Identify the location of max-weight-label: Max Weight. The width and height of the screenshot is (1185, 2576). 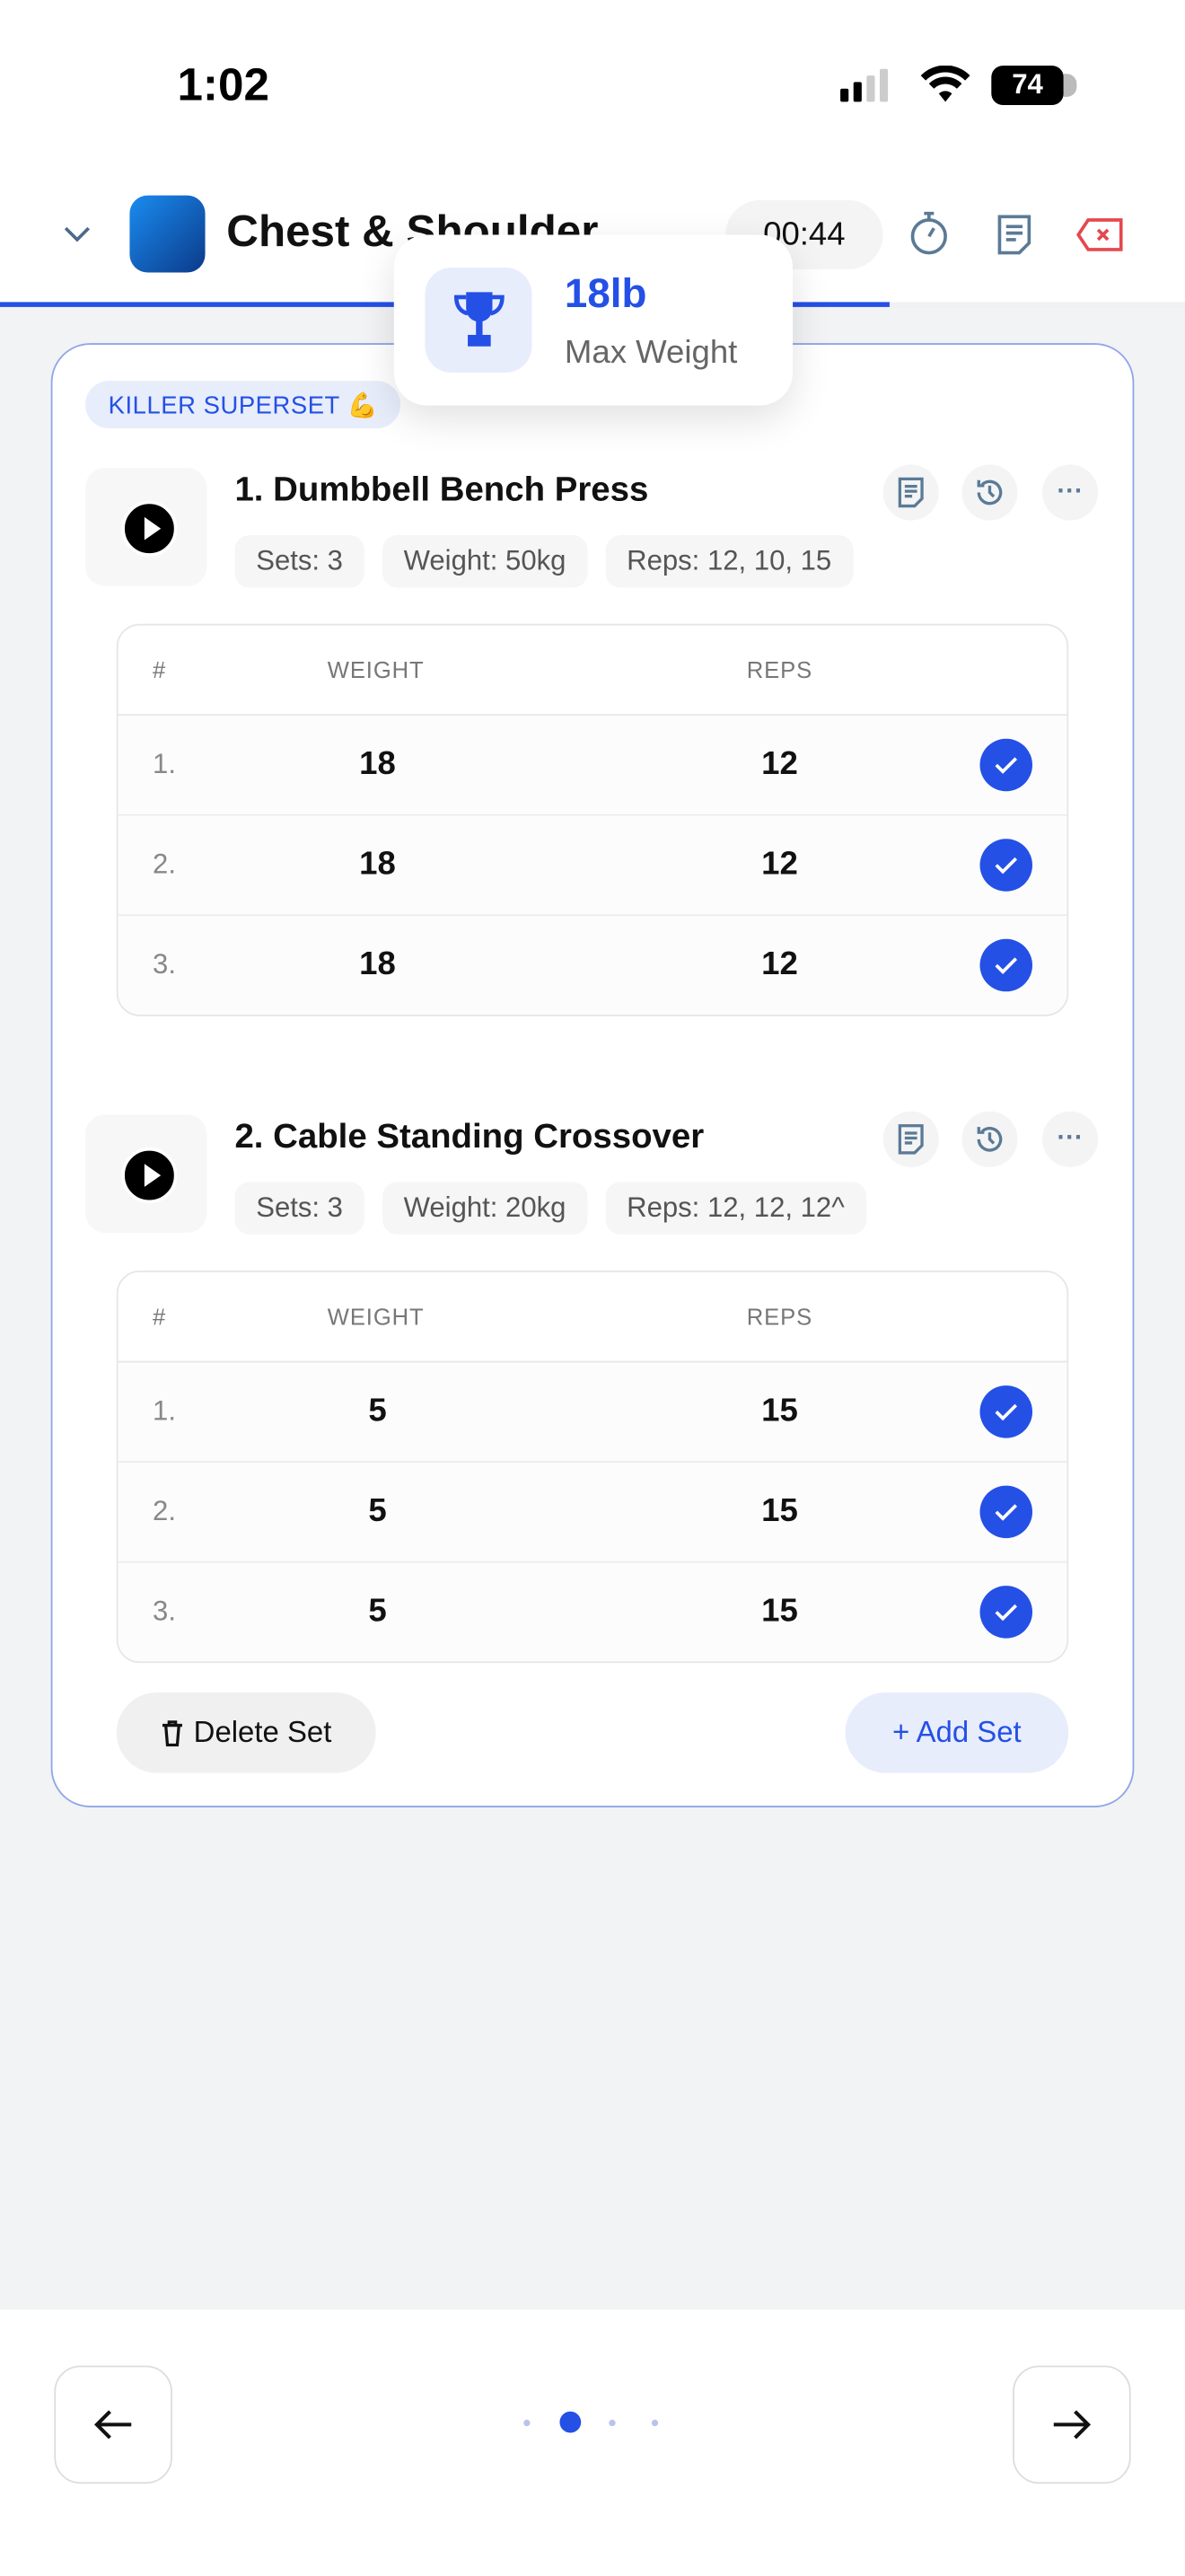
(651, 353).